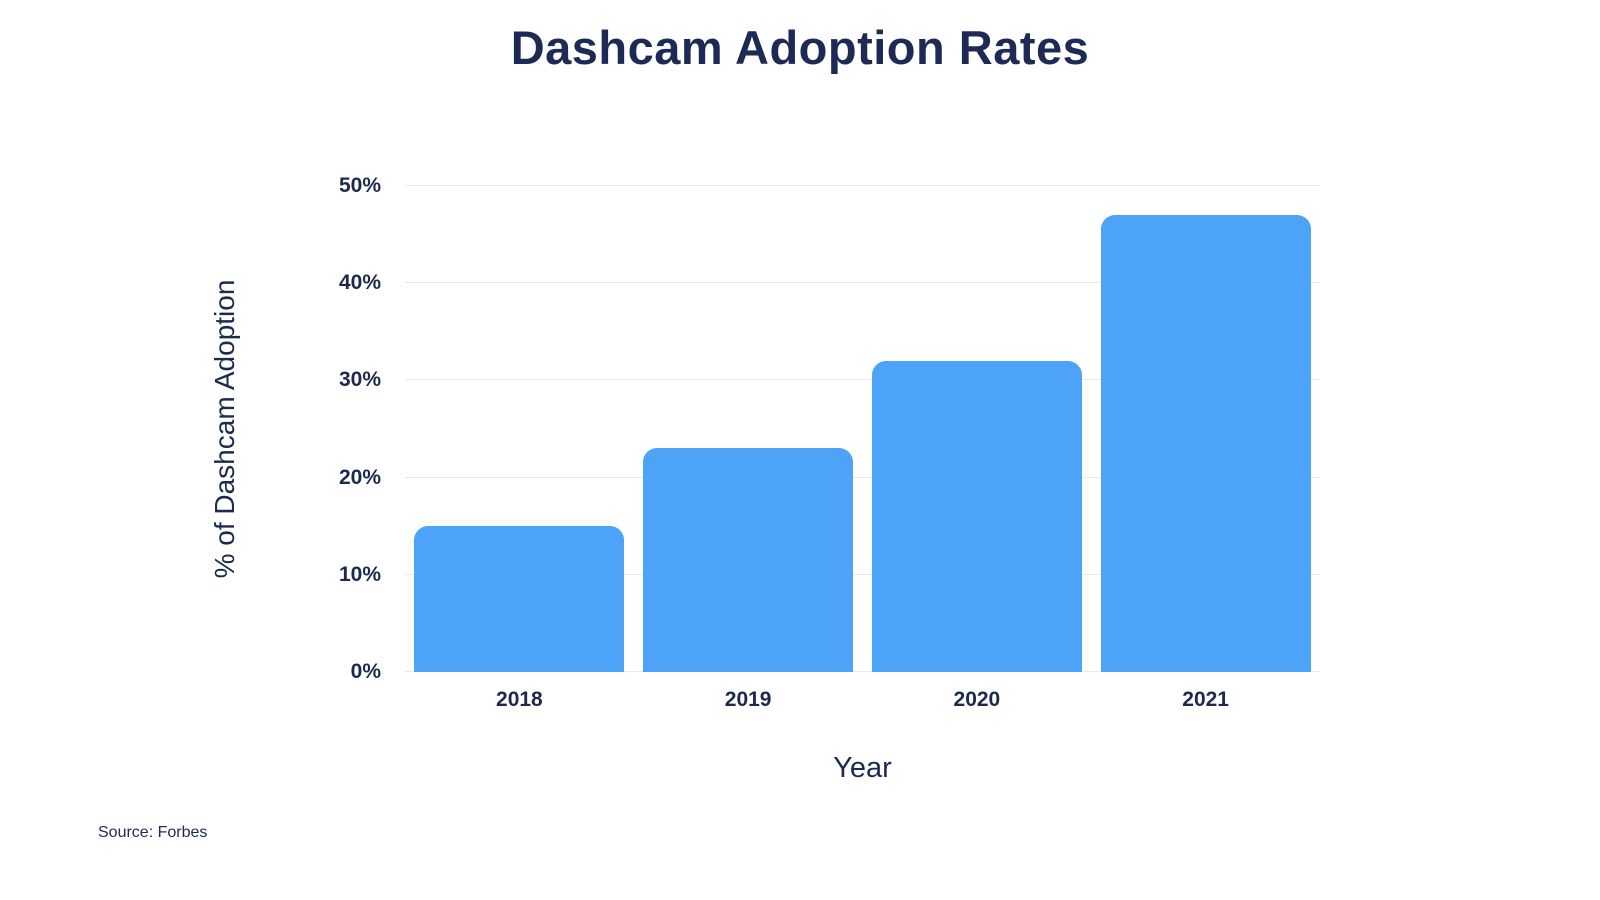  I want to click on bar-2021, so click(1205, 443).